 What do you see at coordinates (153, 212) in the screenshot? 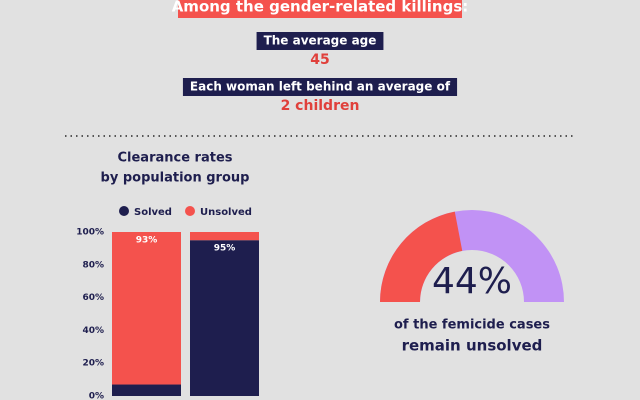
I see `legend-label: Solved` at bounding box center [153, 212].